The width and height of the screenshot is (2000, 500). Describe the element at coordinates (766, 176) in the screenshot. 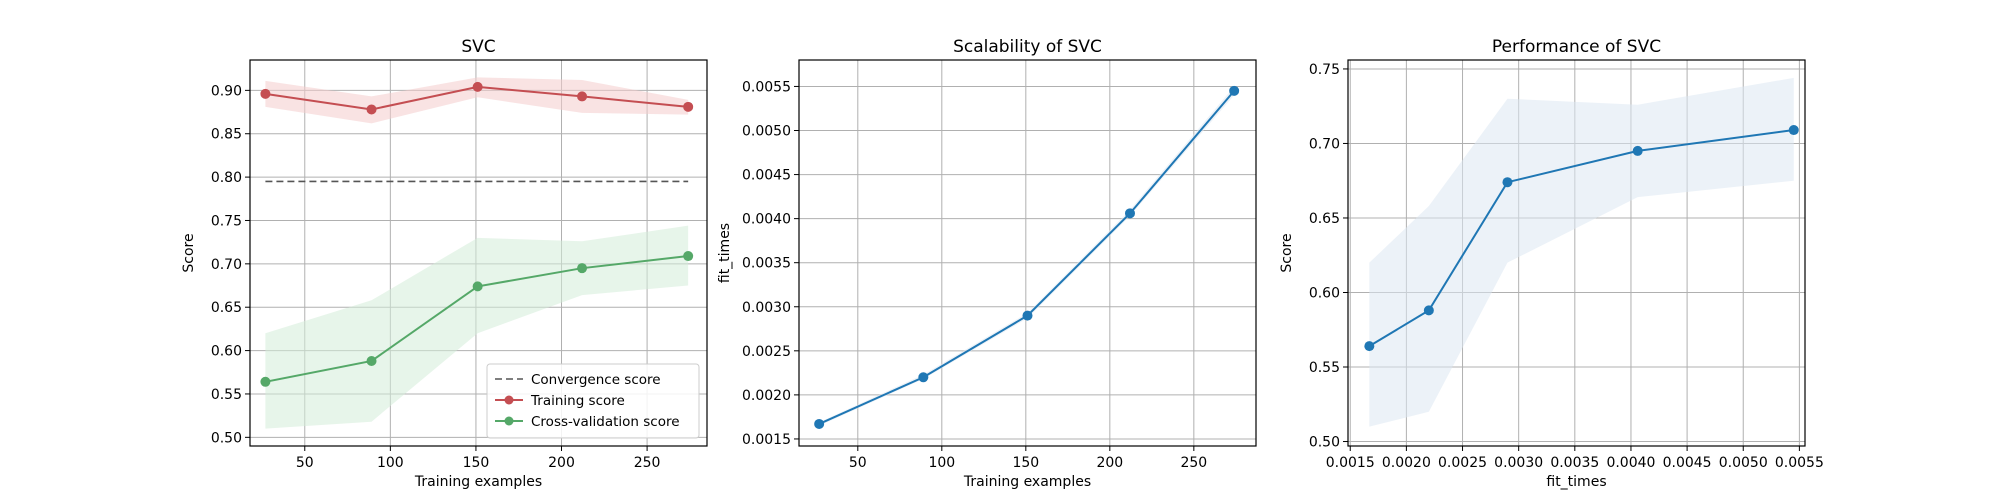

I see `y-tick-label: 0.0045` at that location.